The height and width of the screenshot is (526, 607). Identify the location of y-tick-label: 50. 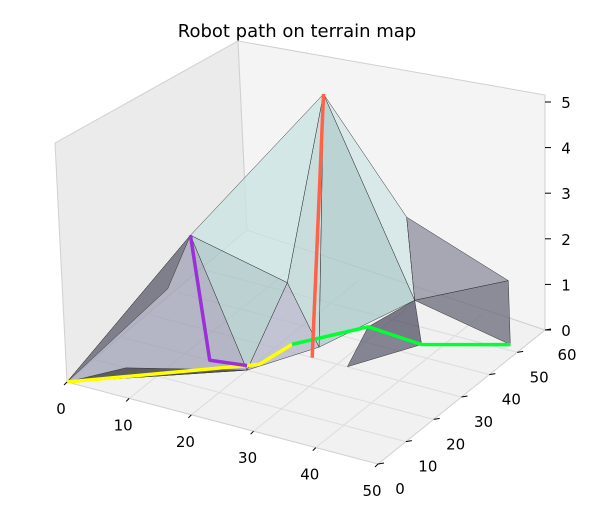
(539, 377).